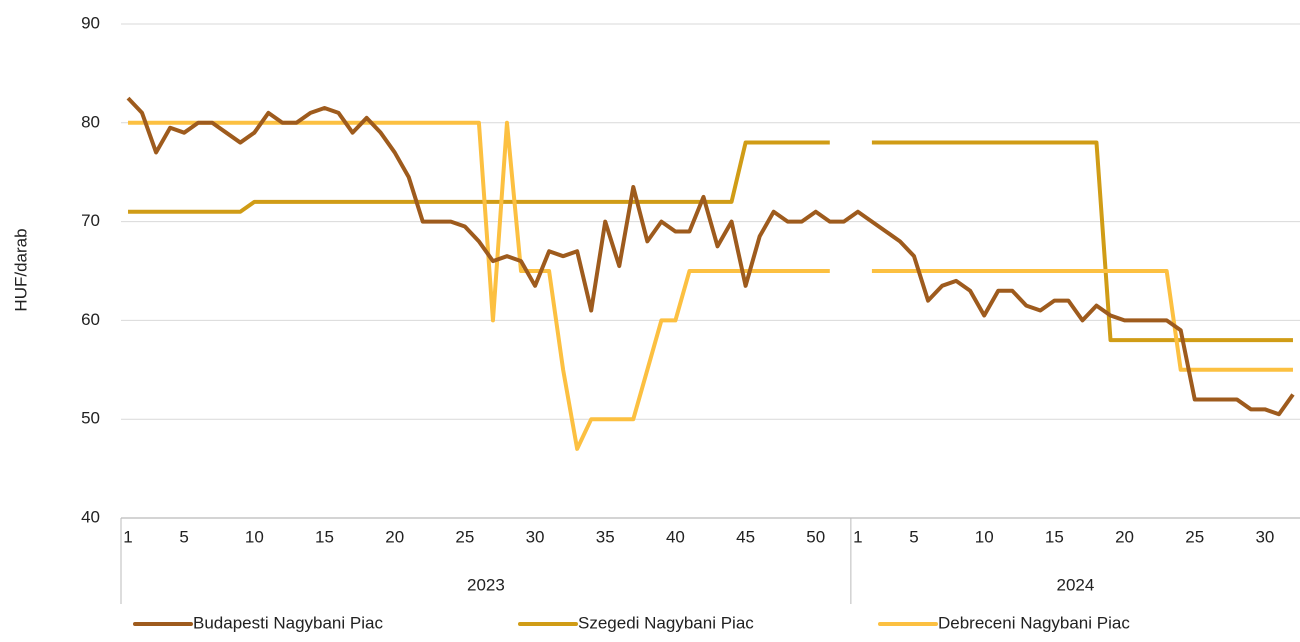  What do you see at coordinates (90, 121) in the screenshot?
I see `y-tick-label: 80` at bounding box center [90, 121].